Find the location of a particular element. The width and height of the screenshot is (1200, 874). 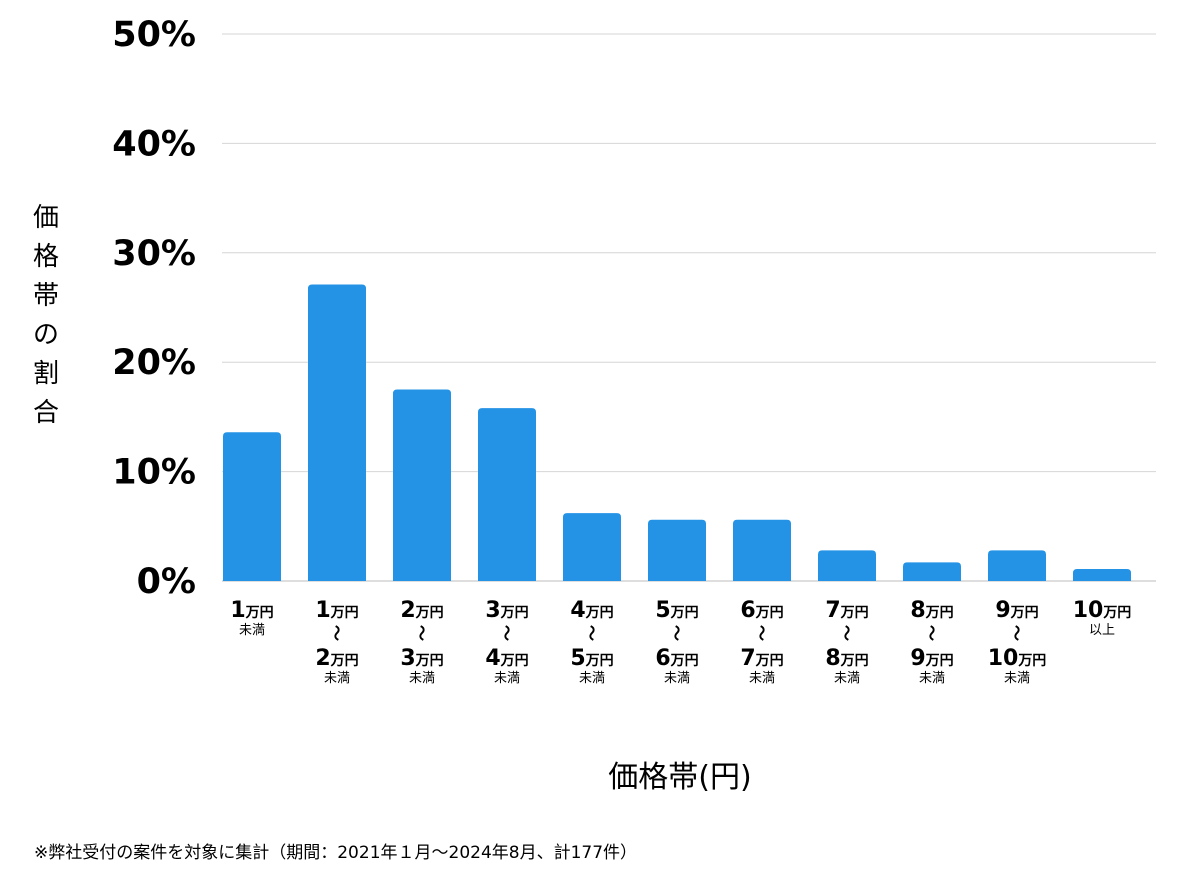

category-note: 以上 is located at coordinates (1102, 630).